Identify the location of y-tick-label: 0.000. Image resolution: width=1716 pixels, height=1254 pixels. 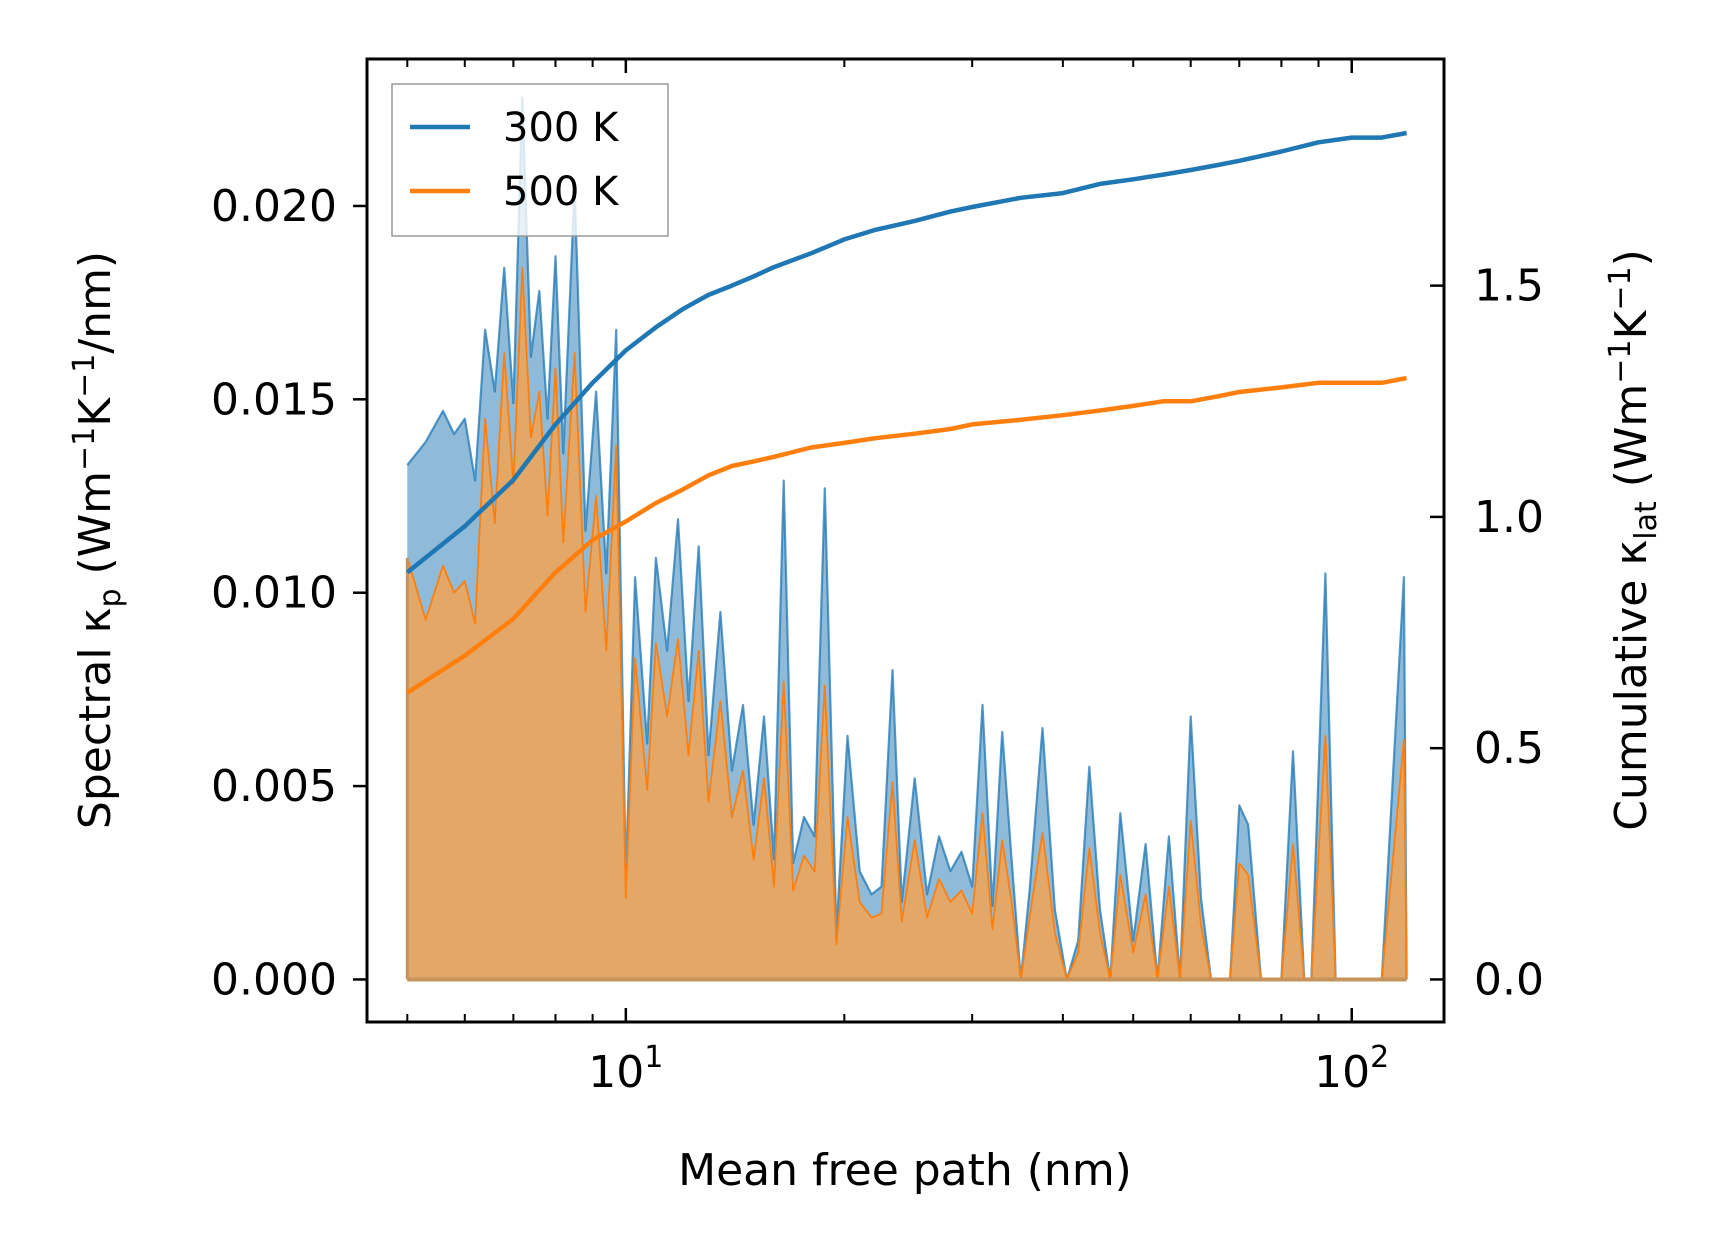
(274, 979).